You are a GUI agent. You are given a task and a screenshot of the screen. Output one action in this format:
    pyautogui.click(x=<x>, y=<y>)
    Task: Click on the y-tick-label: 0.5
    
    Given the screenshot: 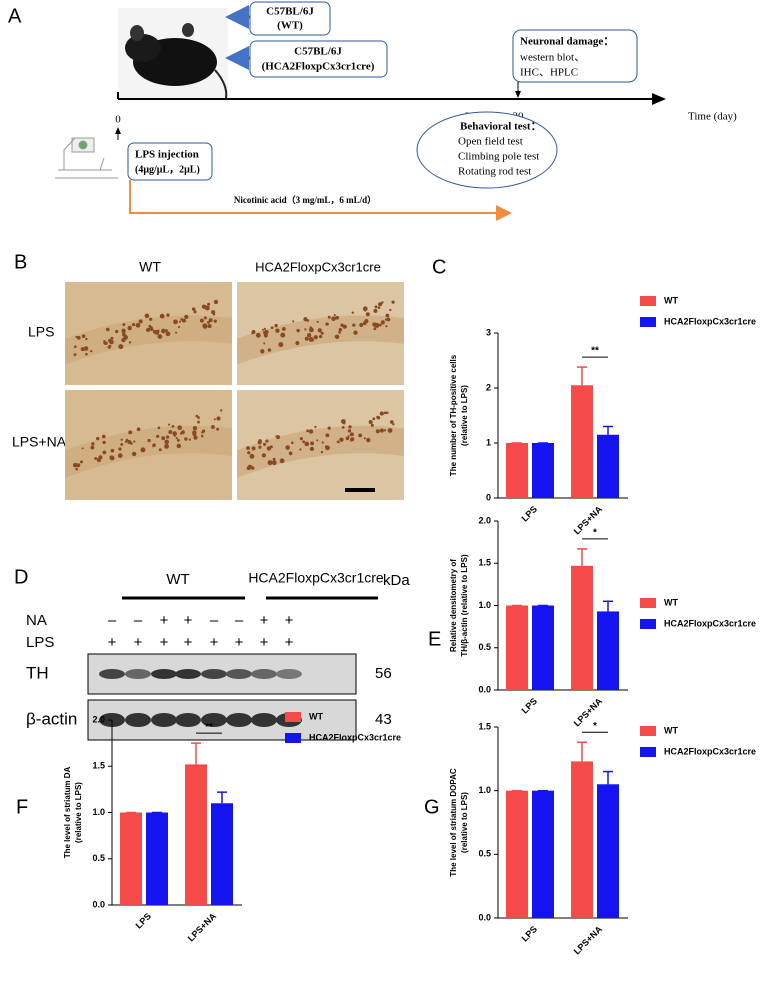 What is the action you would take?
    pyautogui.click(x=98, y=858)
    